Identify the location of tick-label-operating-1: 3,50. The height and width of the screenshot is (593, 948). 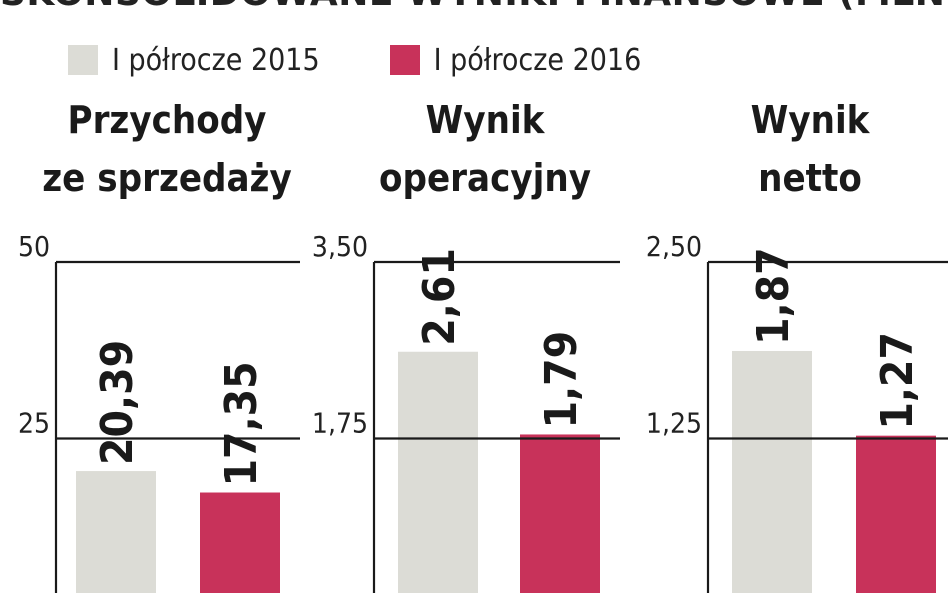
(340, 246).